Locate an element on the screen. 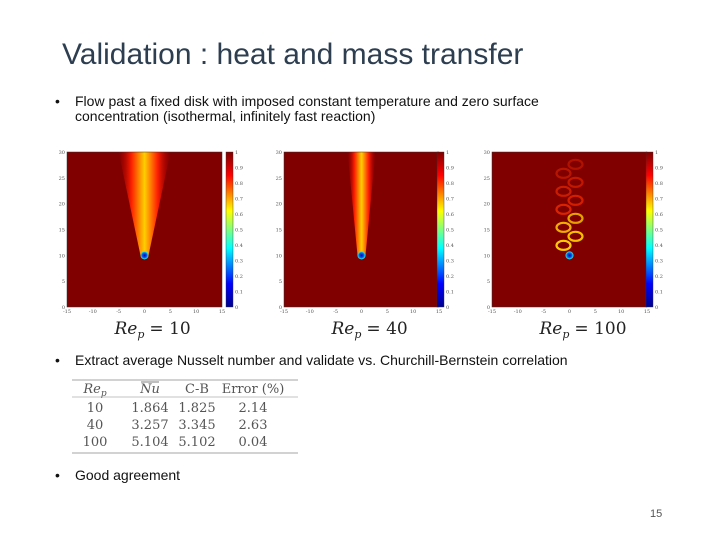 This screenshot has width=720, height=540. table-cell: 5.102 is located at coordinates (196, 442).